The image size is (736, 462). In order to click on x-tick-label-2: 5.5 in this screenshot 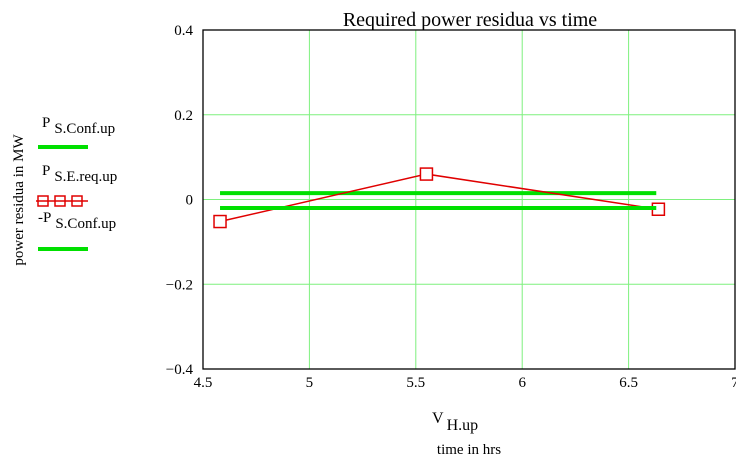, I will do `click(415, 383)`.